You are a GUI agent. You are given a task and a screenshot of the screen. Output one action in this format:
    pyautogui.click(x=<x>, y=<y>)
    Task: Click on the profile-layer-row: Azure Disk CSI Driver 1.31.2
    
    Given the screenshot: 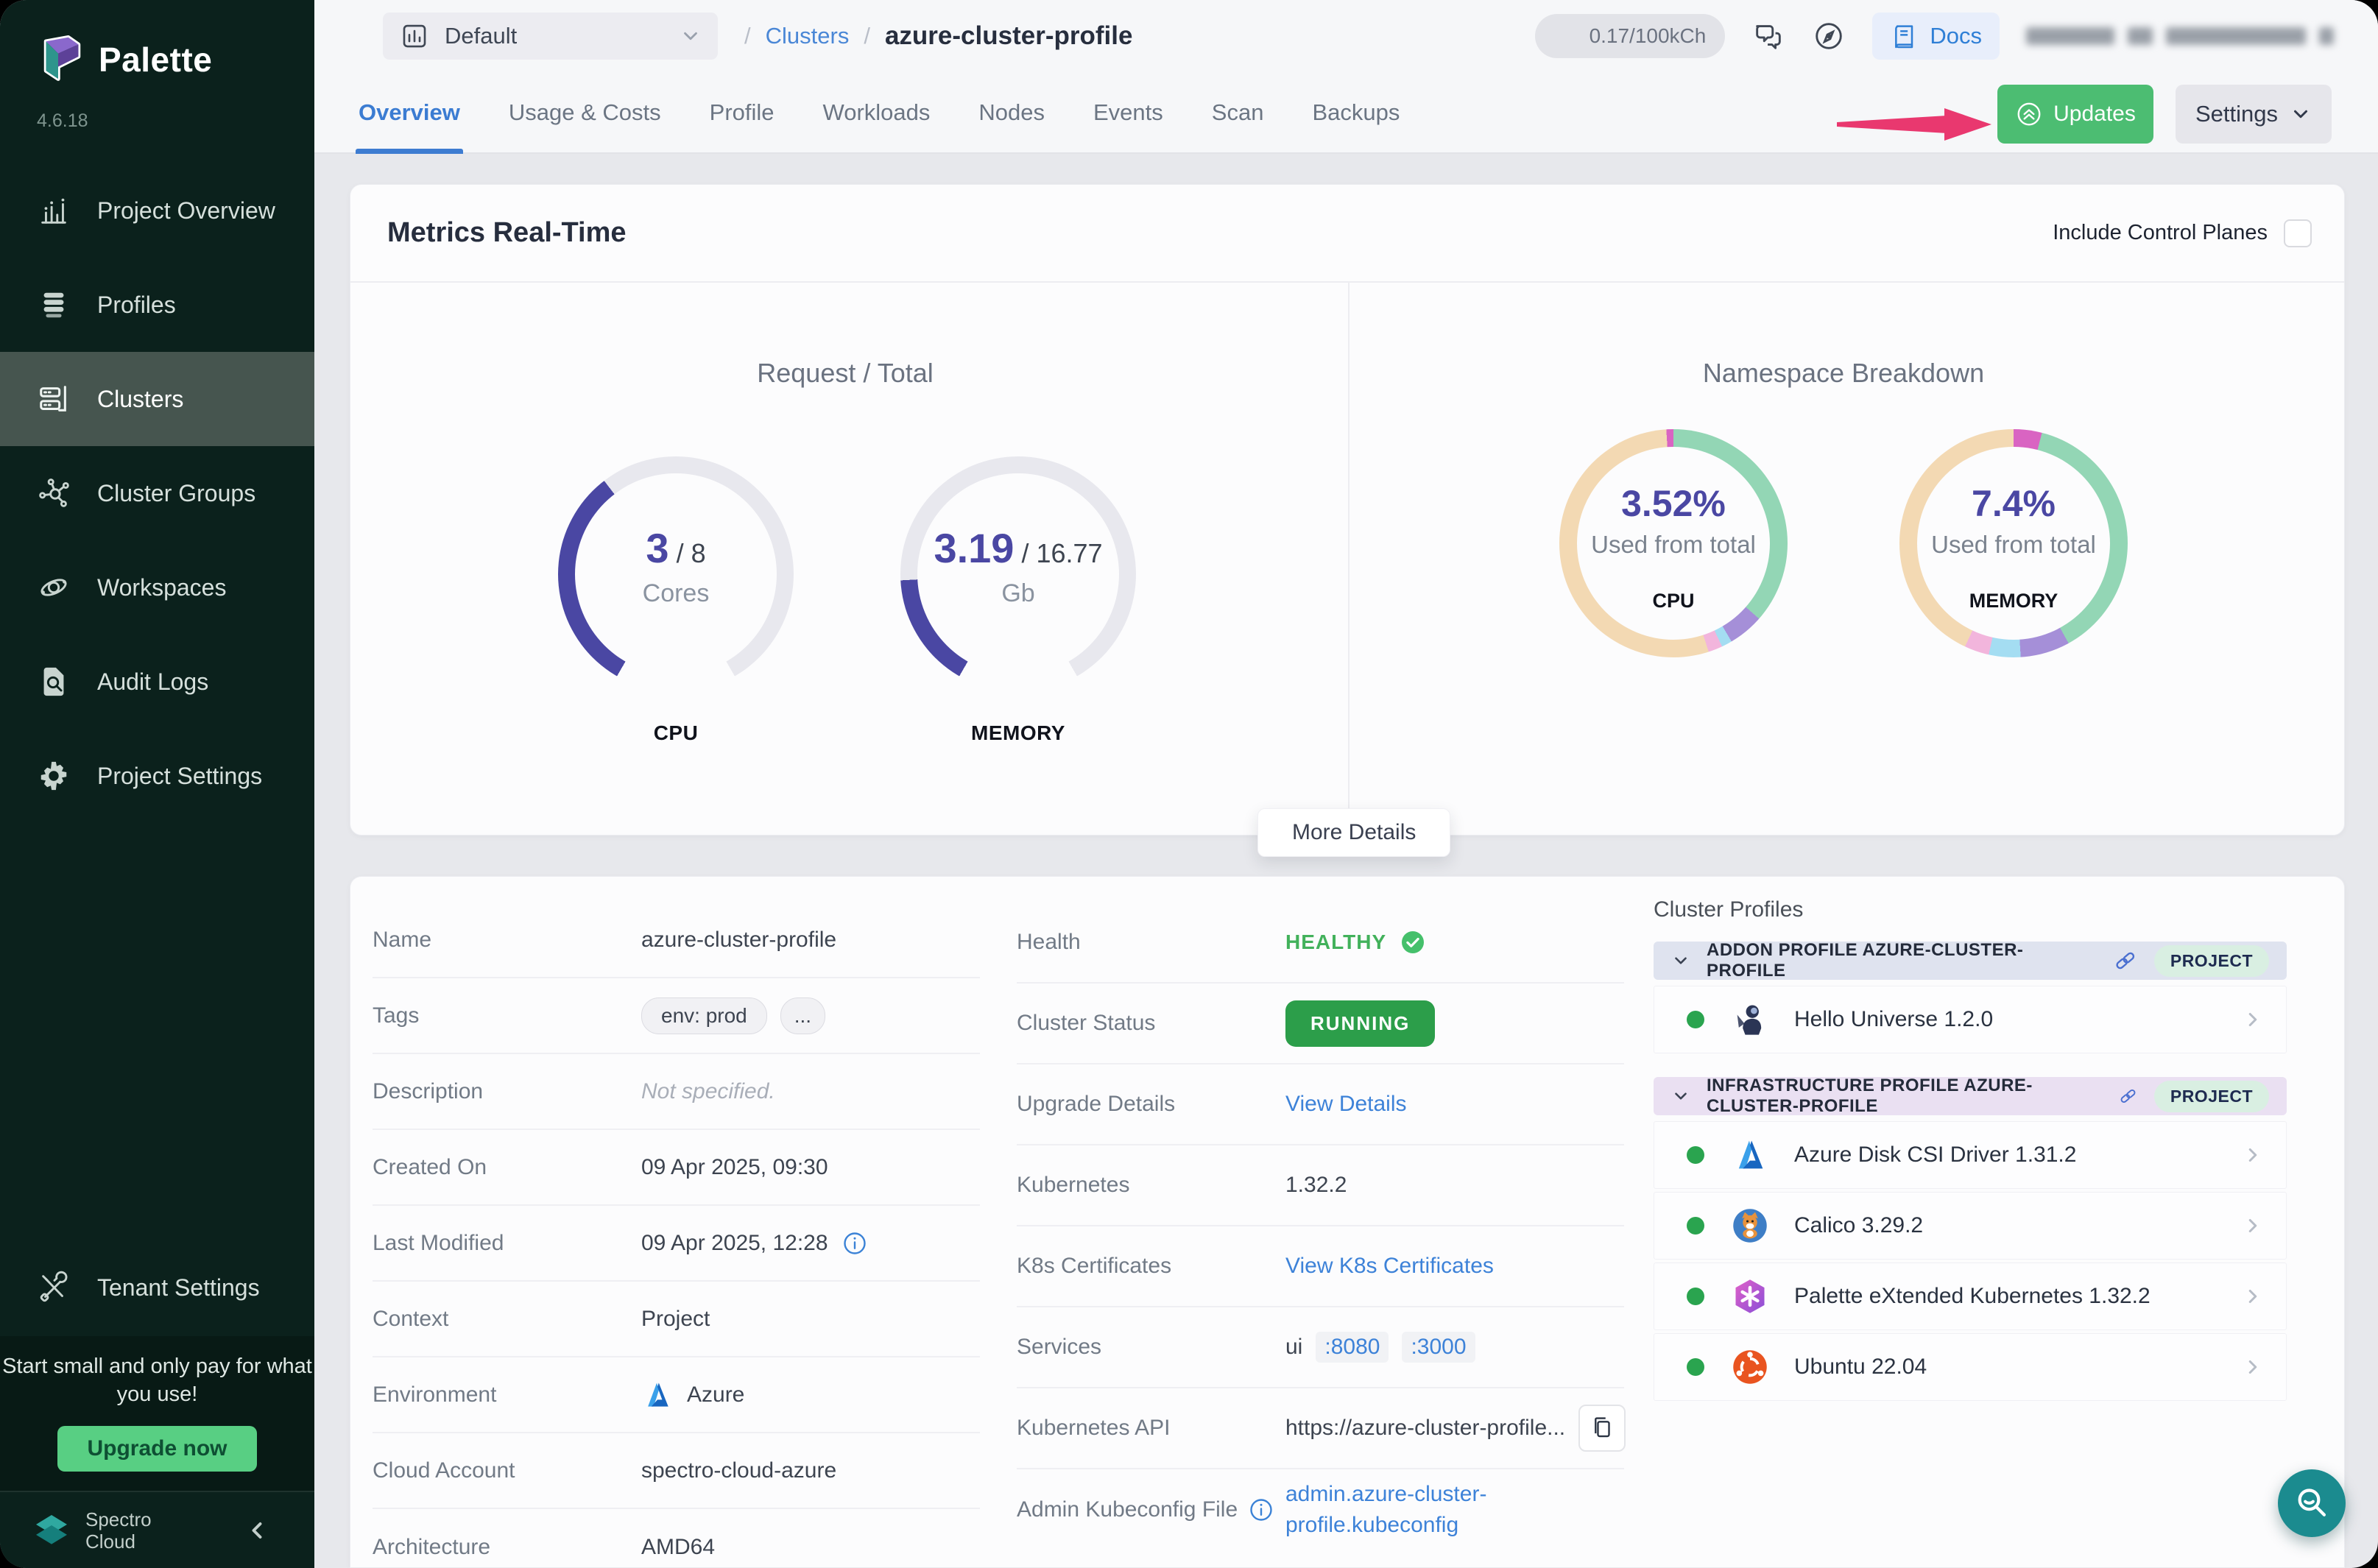 What is the action you would take?
    pyautogui.click(x=1970, y=1155)
    